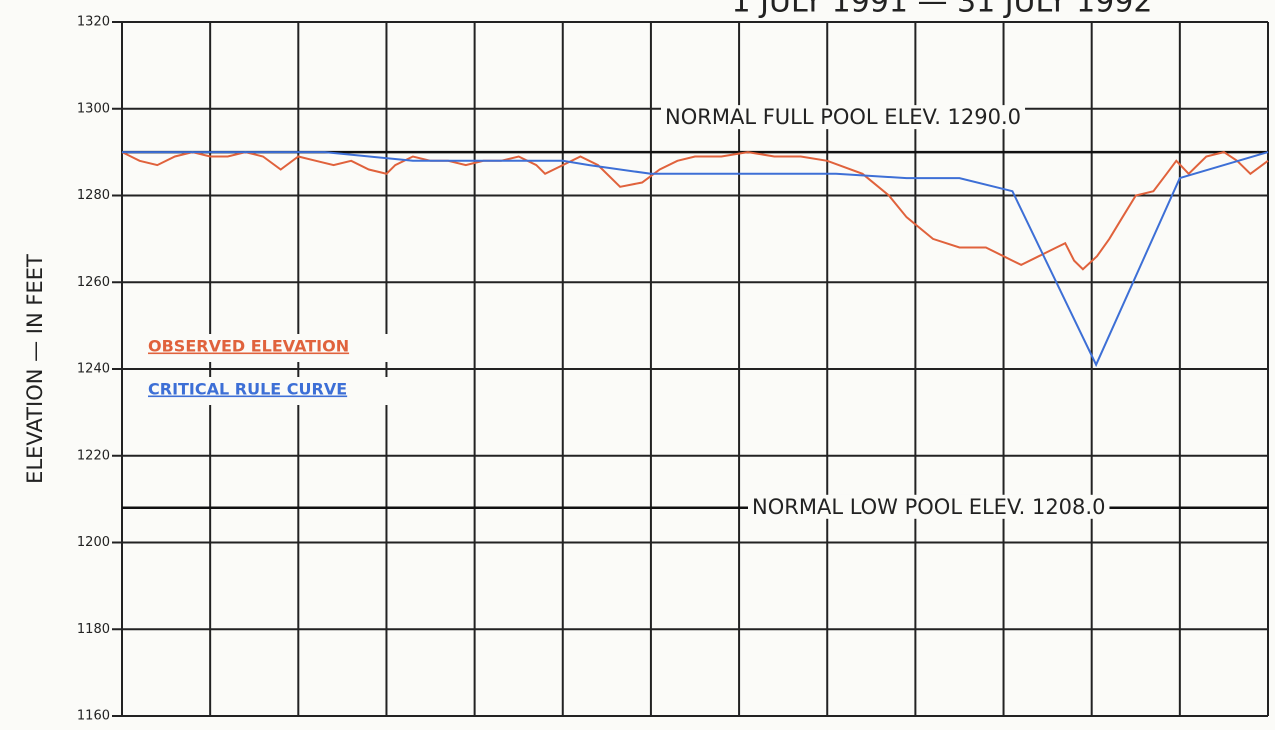 The width and height of the screenshot is (1275, 730). What do you see at coordinates (93, 195) in the screenshot?
I see `y-tick-label: 1280` at bounding box center [93, 195].